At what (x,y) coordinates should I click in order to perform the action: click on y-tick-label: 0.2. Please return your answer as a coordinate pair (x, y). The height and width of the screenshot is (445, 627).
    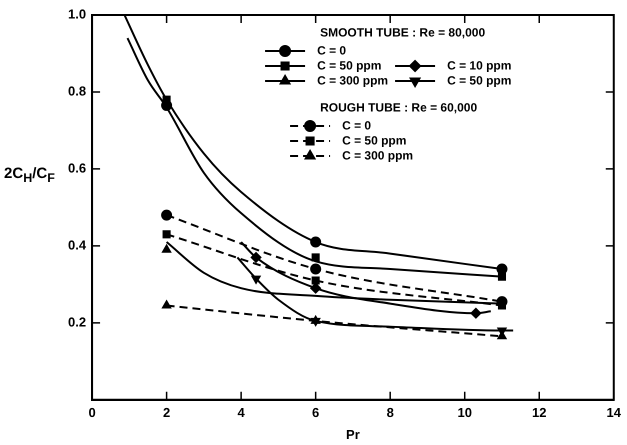
    Looking at the image, I should click on (77, 322).